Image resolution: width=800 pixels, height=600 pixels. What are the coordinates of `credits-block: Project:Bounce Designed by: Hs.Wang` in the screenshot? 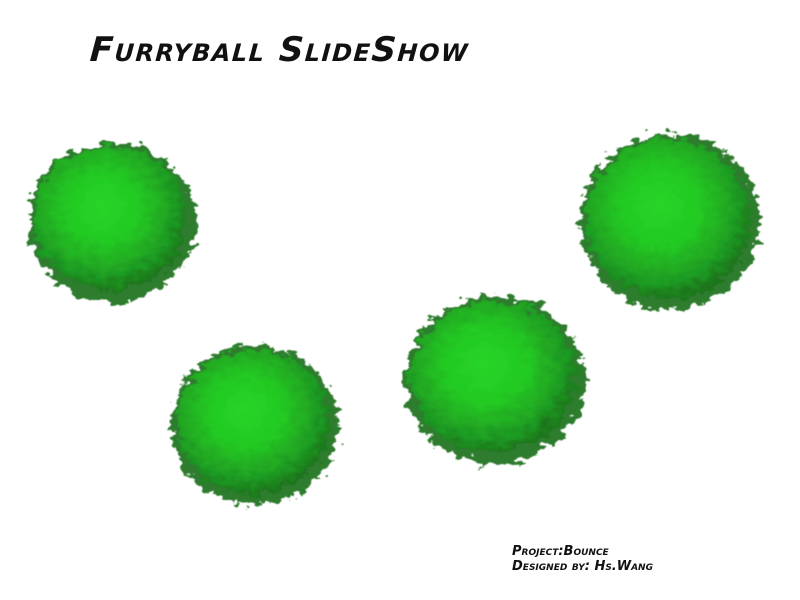 It's located at (582, 559).